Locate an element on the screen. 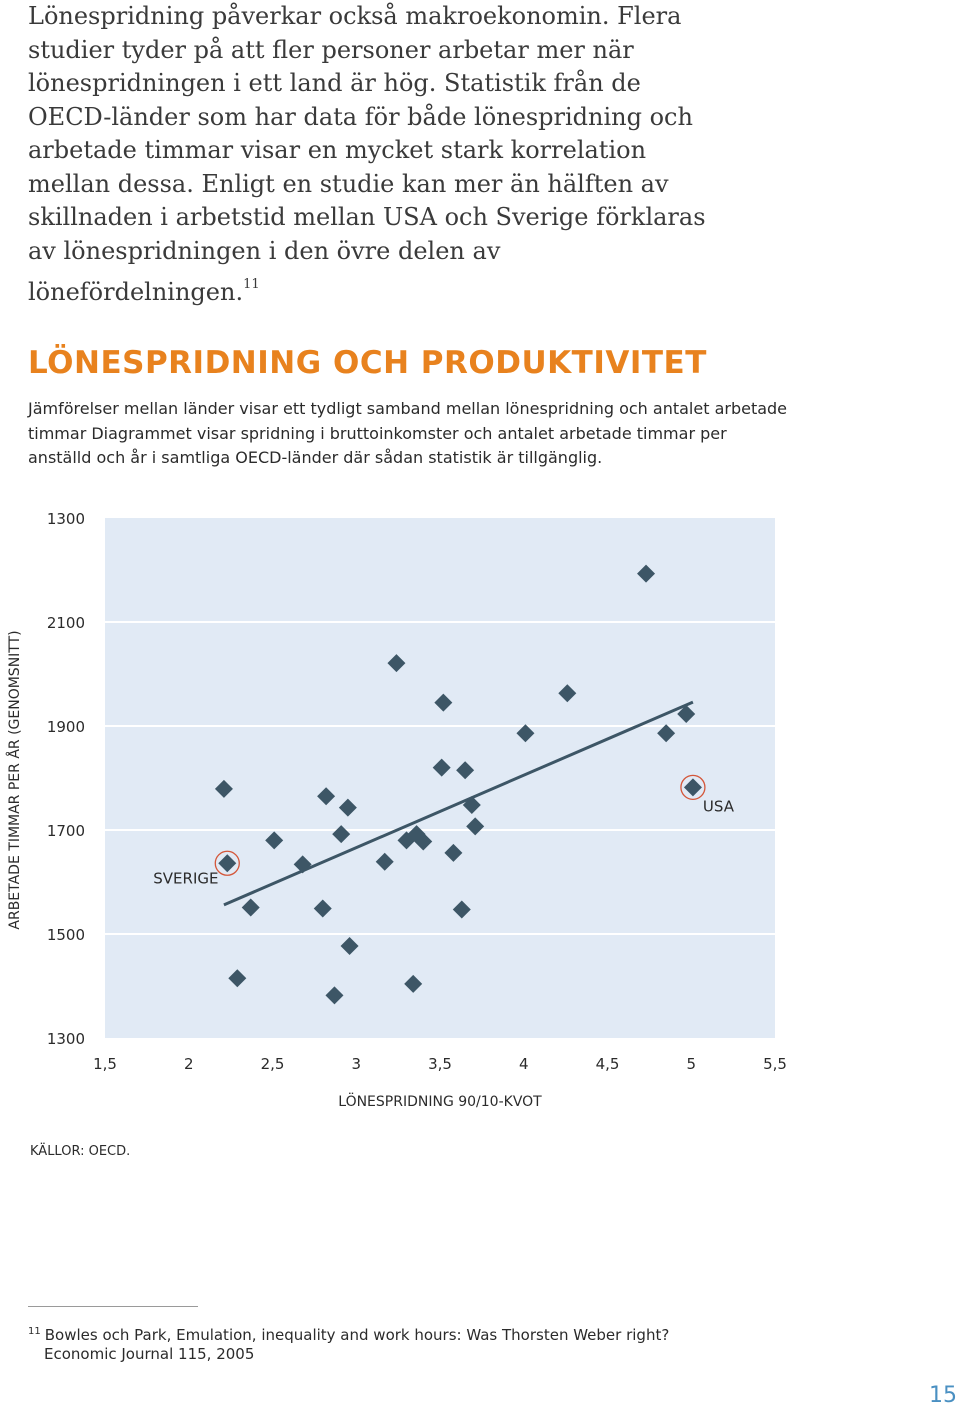 This screenshot has height=1409, width=960. x-tick-label: 5,5 is located at coordinates (775, 1064).